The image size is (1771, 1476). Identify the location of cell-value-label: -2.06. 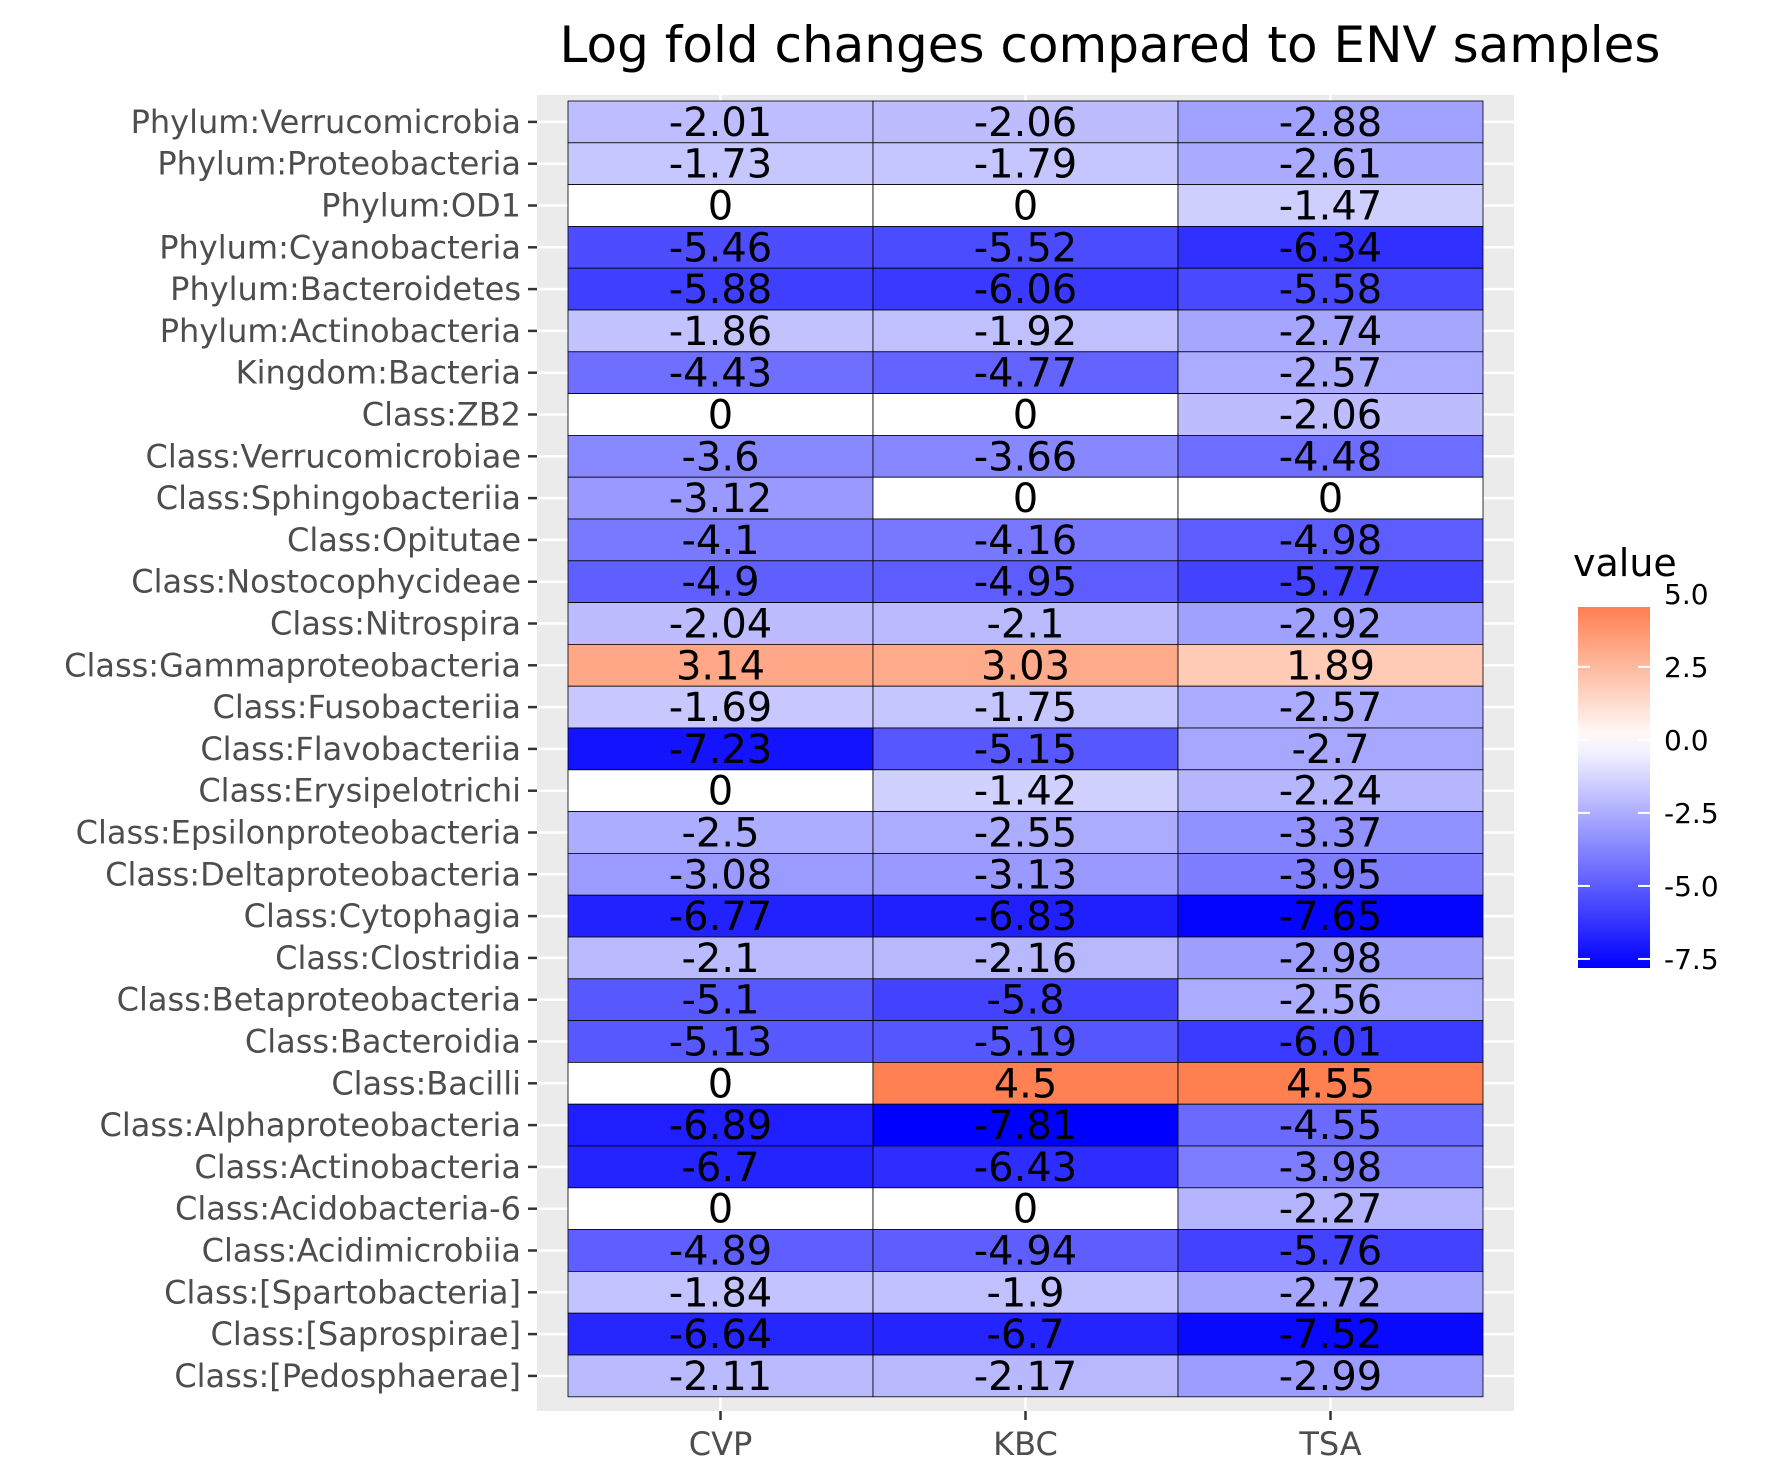
(1331, 416).